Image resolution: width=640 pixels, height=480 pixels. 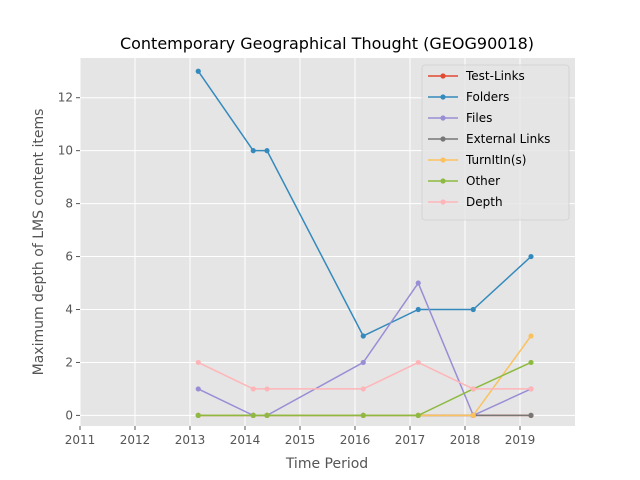 I want to click on legend-box, so click(x=495, y=142).